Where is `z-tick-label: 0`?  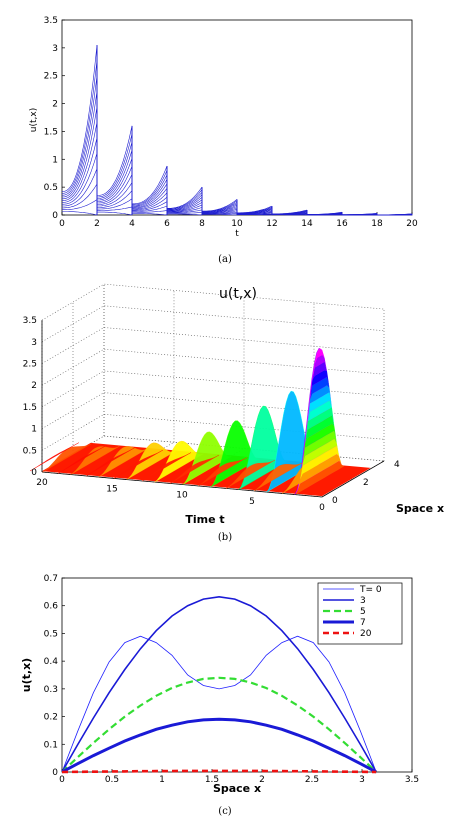 z-tick-label: 0 is located at coordinates (34, 473).